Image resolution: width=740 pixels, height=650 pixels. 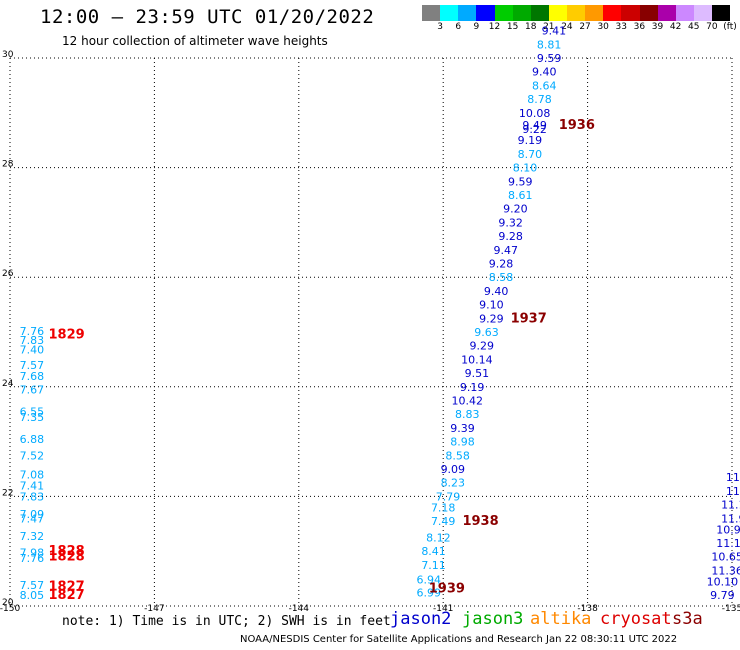 What do you see at coordinates (458, 27) in the screenshot?
I see `legend-label: 6` at bounding box center [458, 27].